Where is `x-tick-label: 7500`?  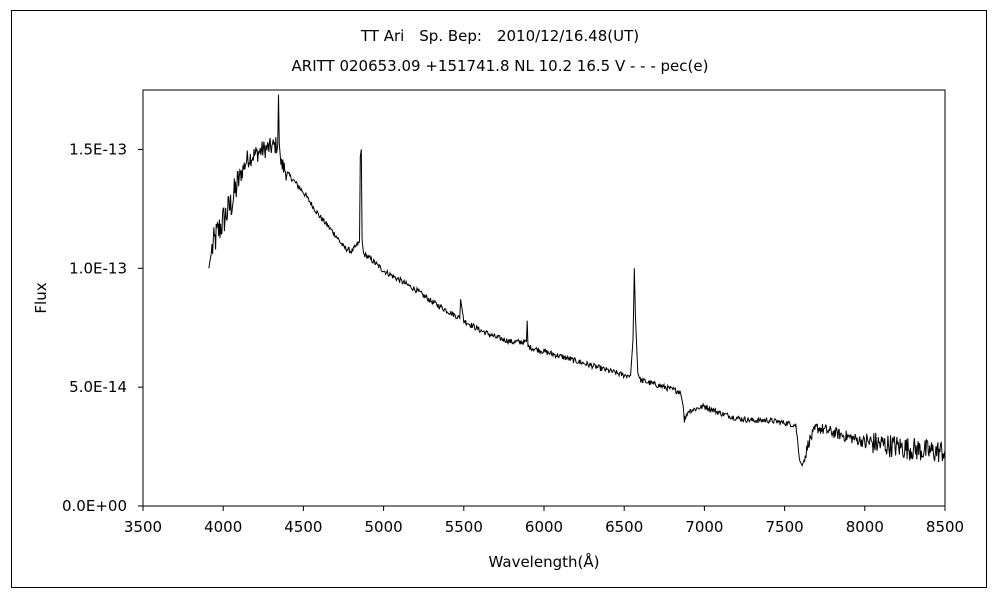
x-tick-label: 7500 is located at coordinates (785, 527).